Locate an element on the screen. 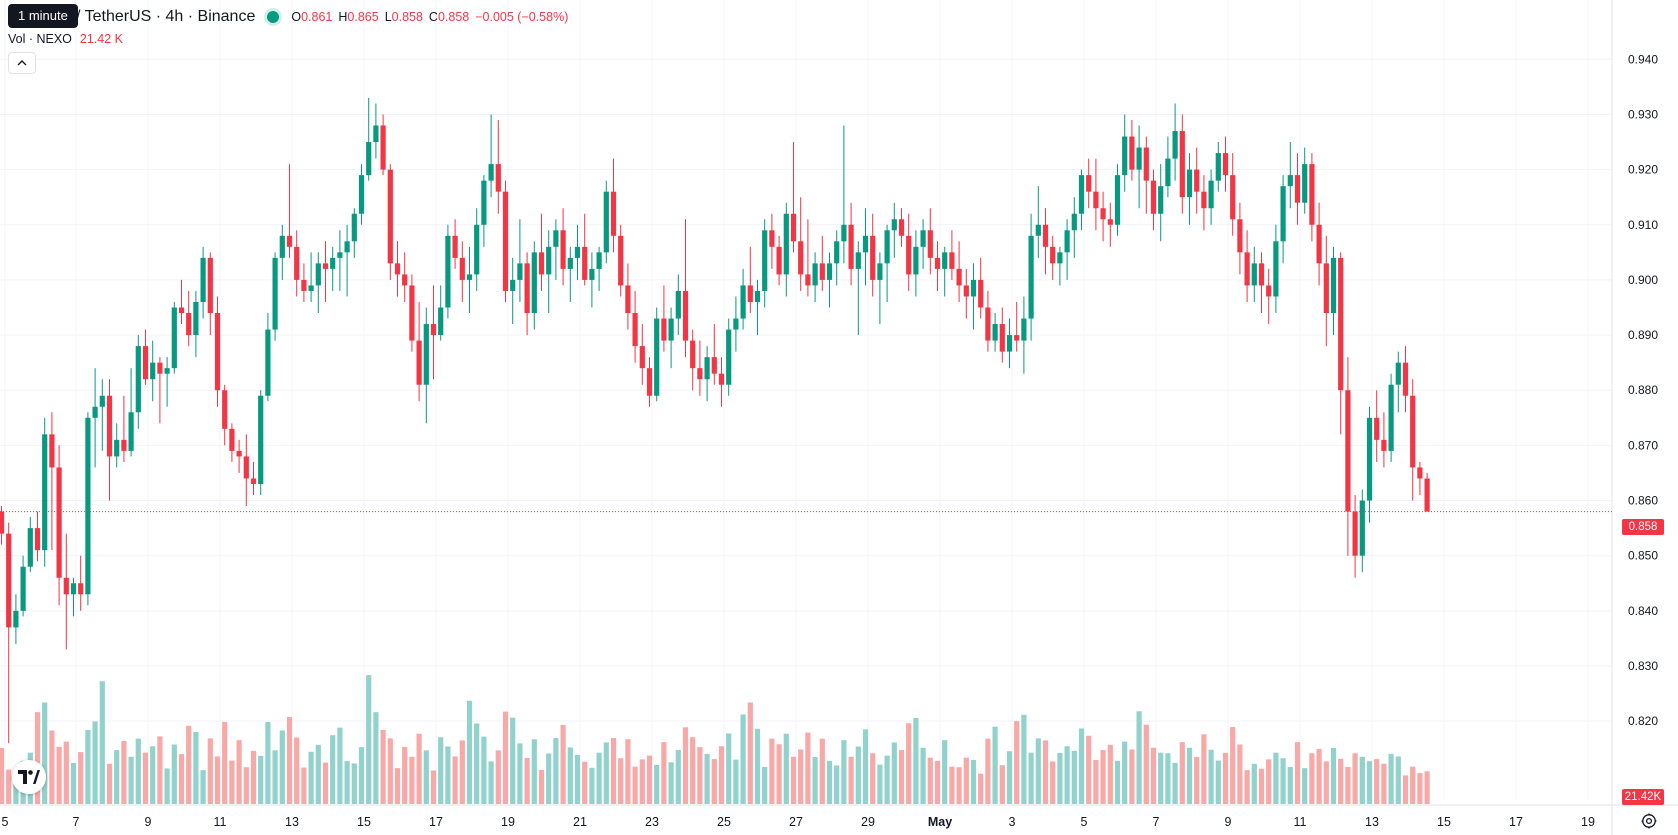 This screenshot has width=1678, height=835. x-tick-label: 7 is located at coordinates (1156, 822).